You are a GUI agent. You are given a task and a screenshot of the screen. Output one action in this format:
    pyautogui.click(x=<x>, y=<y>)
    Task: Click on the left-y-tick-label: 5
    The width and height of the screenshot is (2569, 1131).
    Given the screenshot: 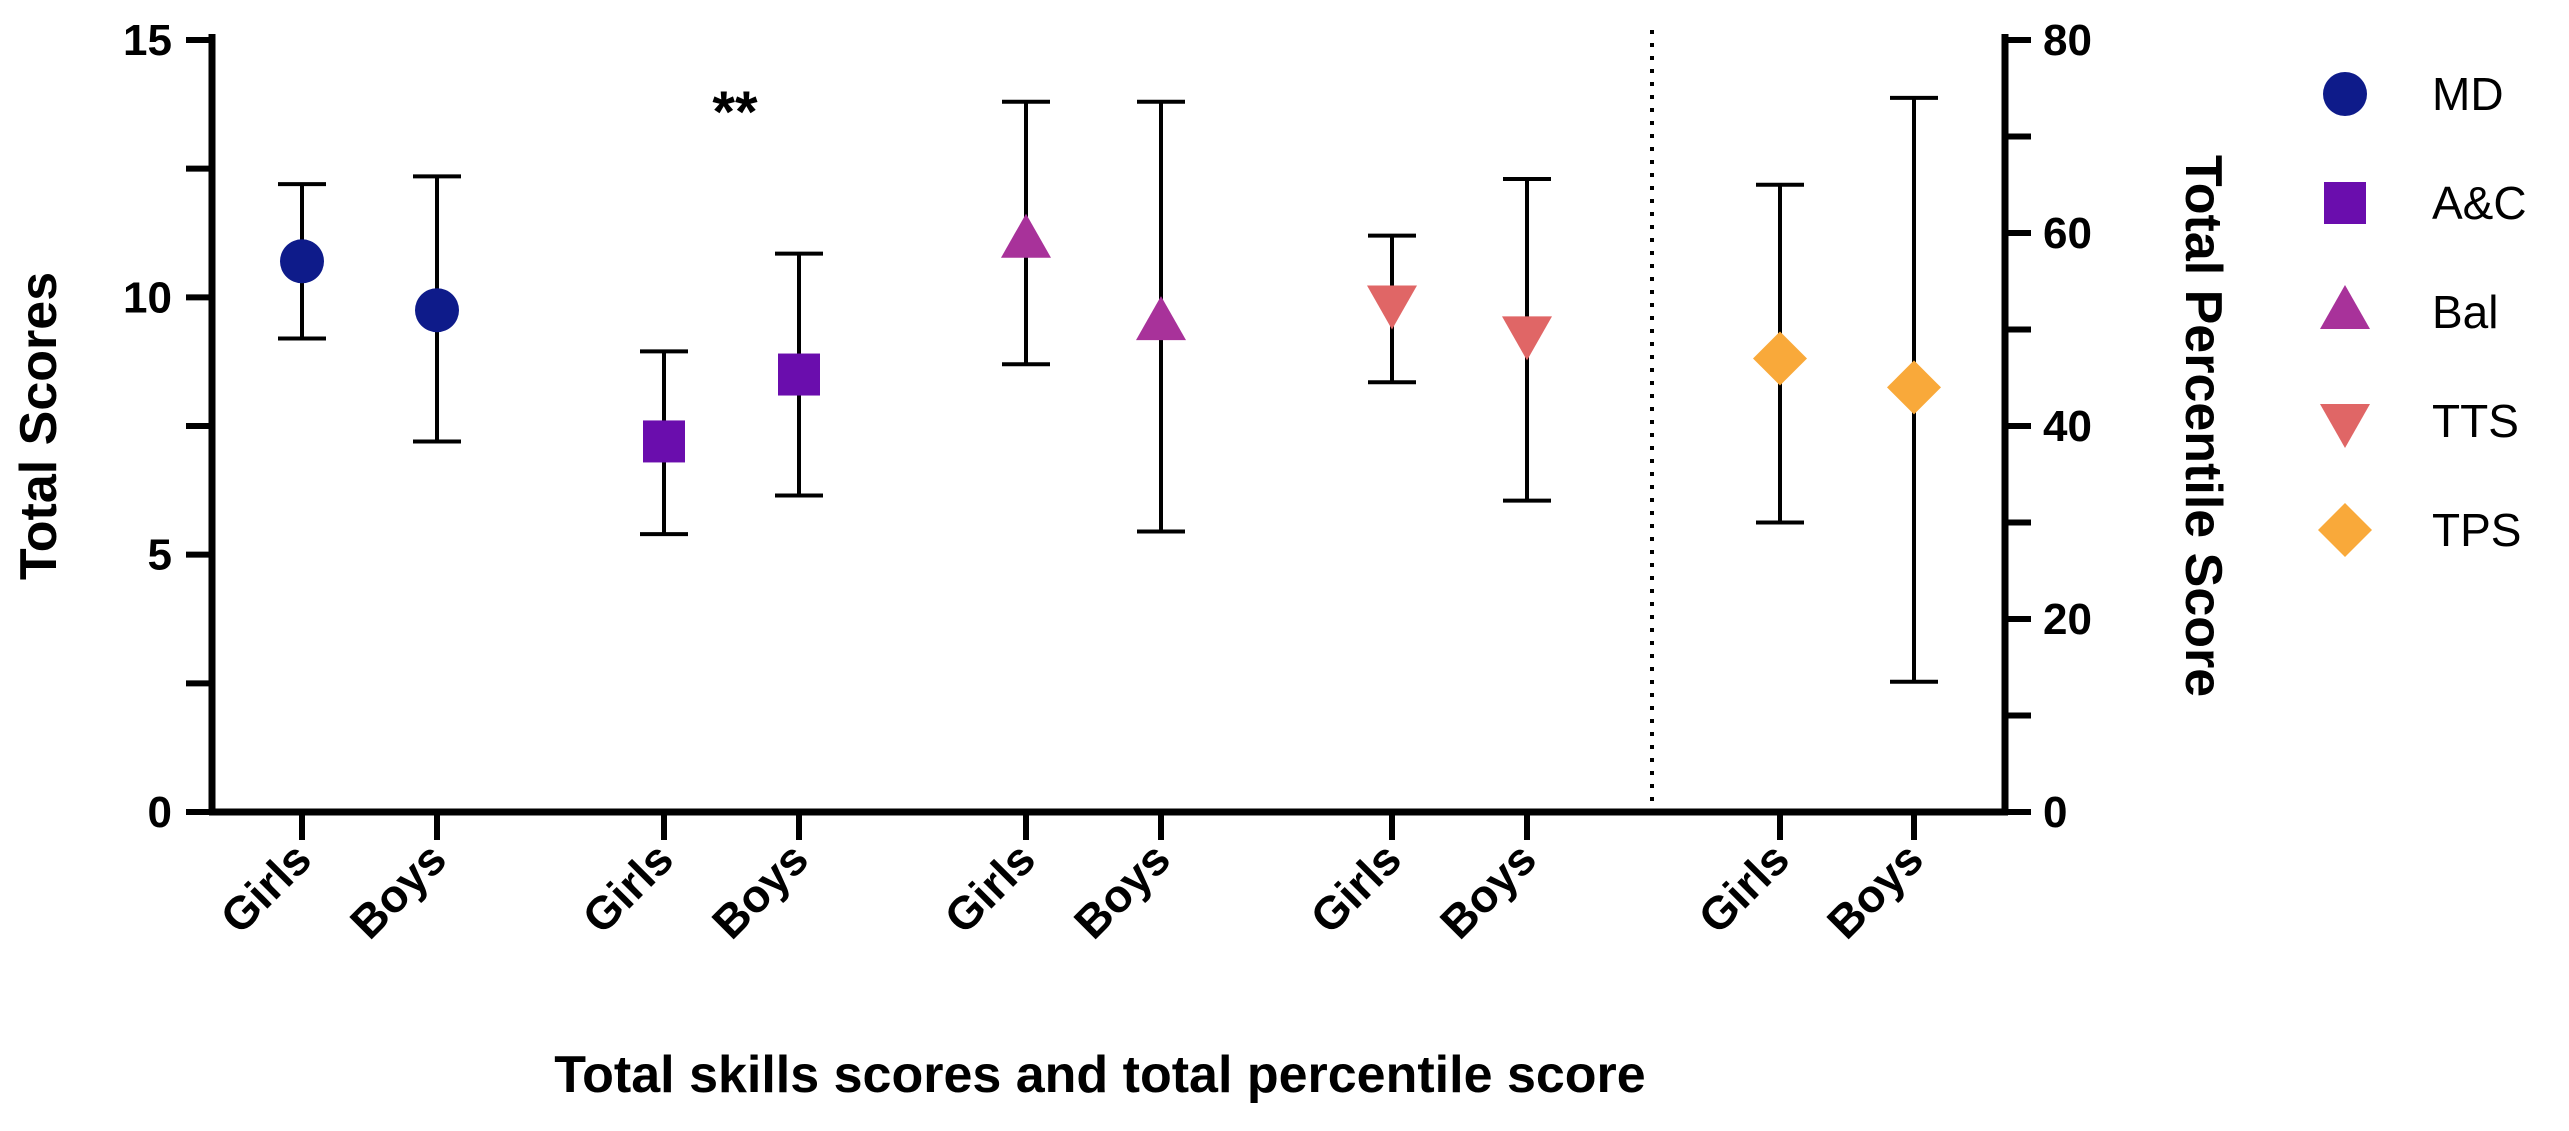 What is the action you would take?
    pyautogui.click(x=160, y=555)
    